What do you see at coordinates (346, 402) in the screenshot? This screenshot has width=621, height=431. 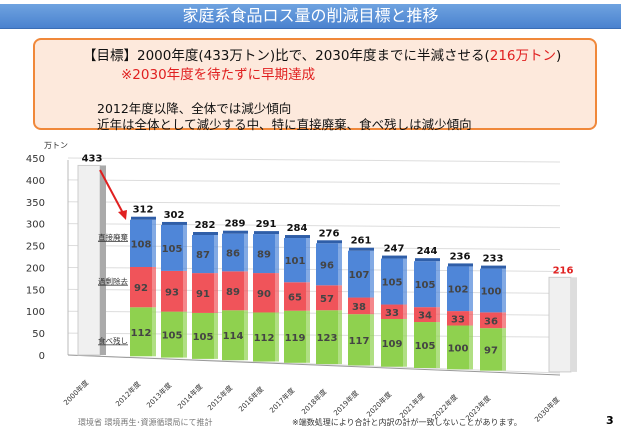 I see `x-tick-label: 2019年度` at bounding box center [346, 402].